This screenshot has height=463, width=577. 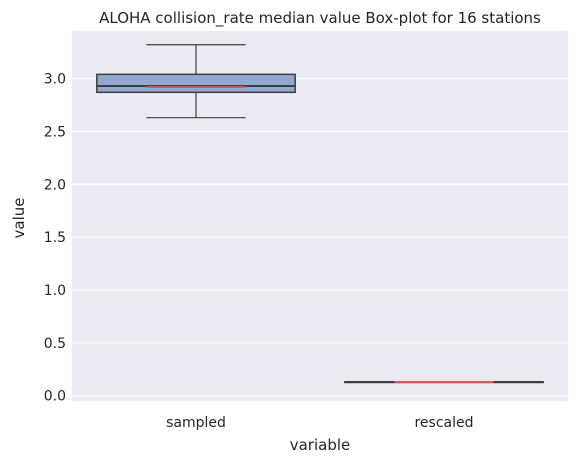 I want to click on x-axis-ticks: sampled rescaled, so click(x=319, y=423).